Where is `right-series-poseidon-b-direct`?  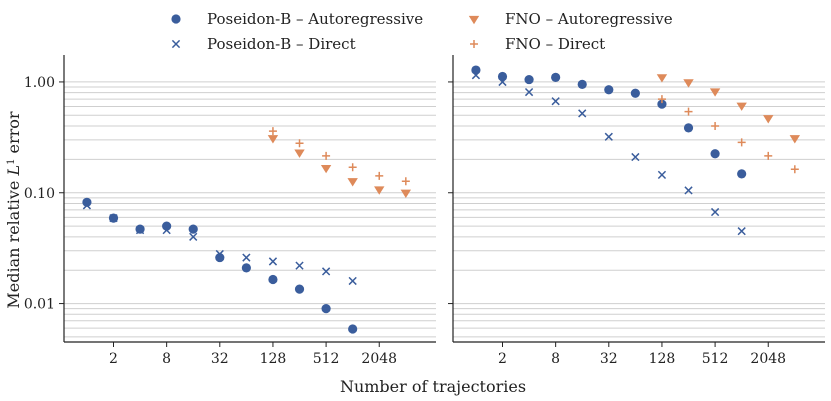 right-series-poseidon-b-direct is located at coordinates (608, 153).